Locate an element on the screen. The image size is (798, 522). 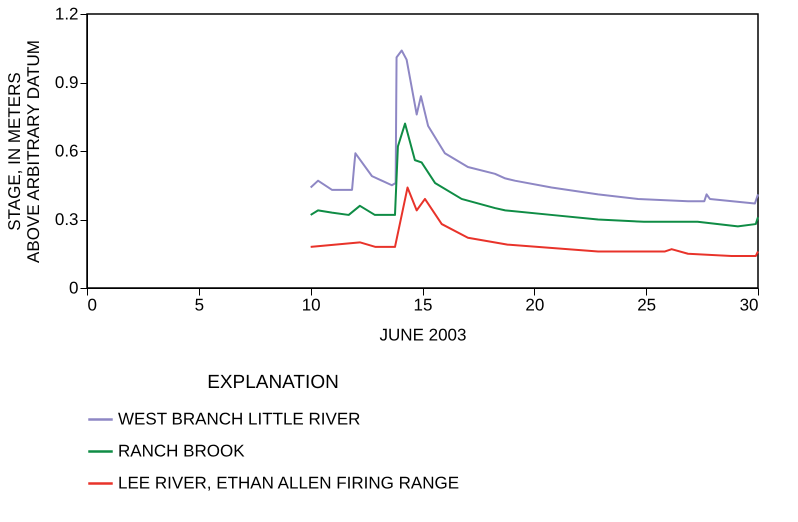
x-tick-label: 25 is located at coordinates (646, 305).